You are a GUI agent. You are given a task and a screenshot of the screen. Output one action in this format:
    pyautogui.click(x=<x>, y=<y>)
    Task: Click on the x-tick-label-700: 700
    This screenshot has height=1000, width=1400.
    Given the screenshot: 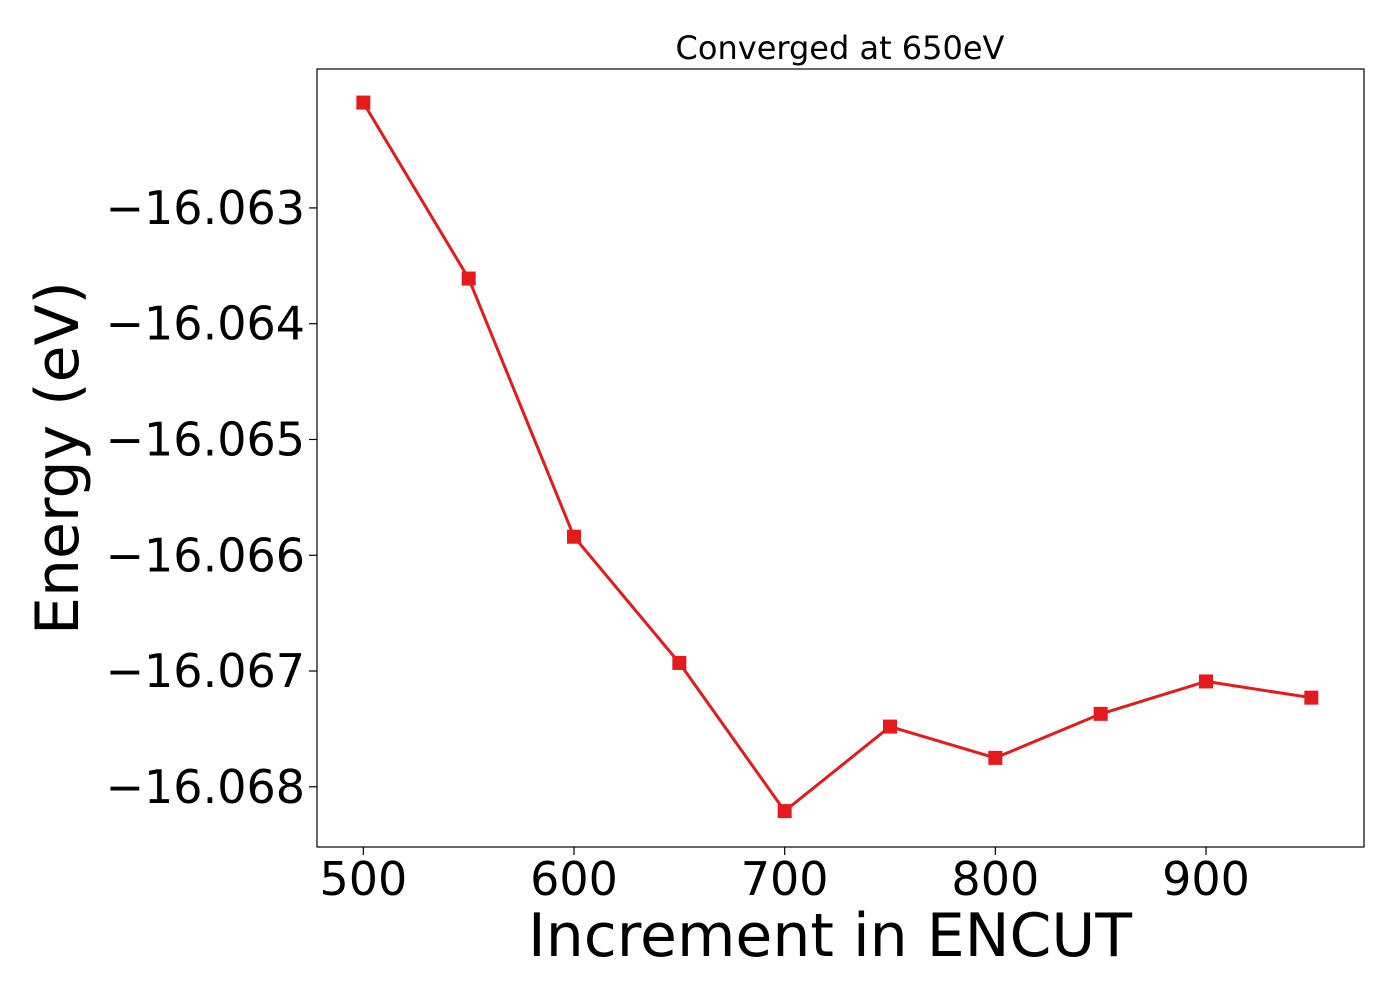 What is the action you would take?
    pyautogui.click(x=785, y=879)
    